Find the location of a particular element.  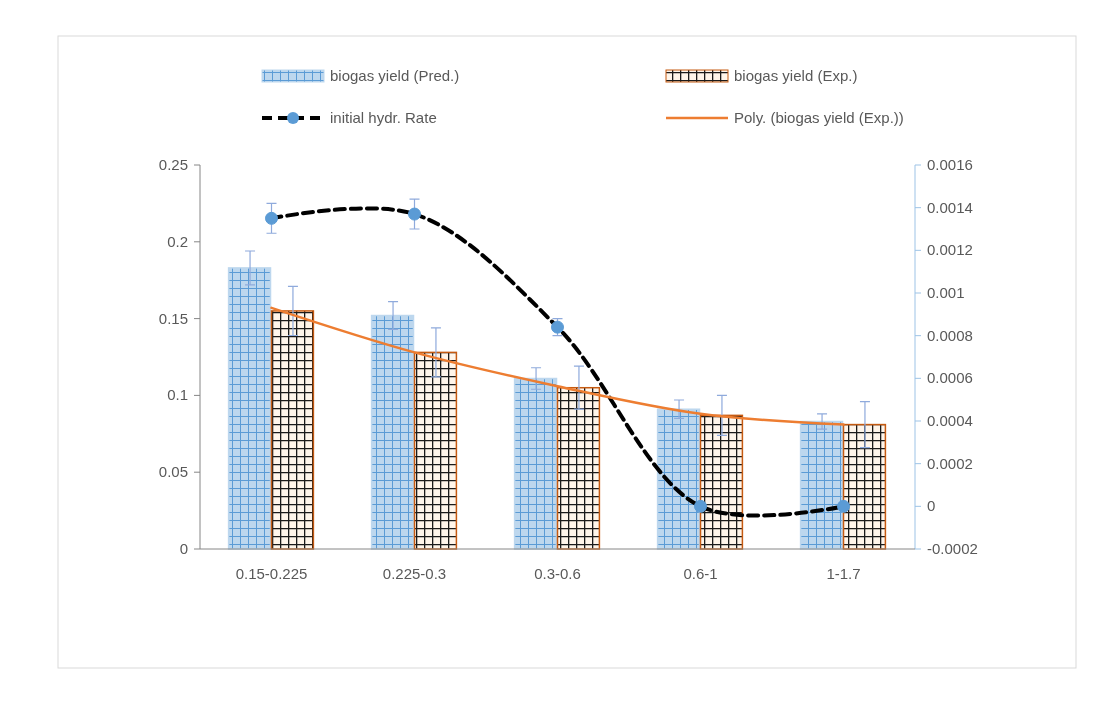

legend-label: initial hydr. Rate is located at coordinates (383, 117).